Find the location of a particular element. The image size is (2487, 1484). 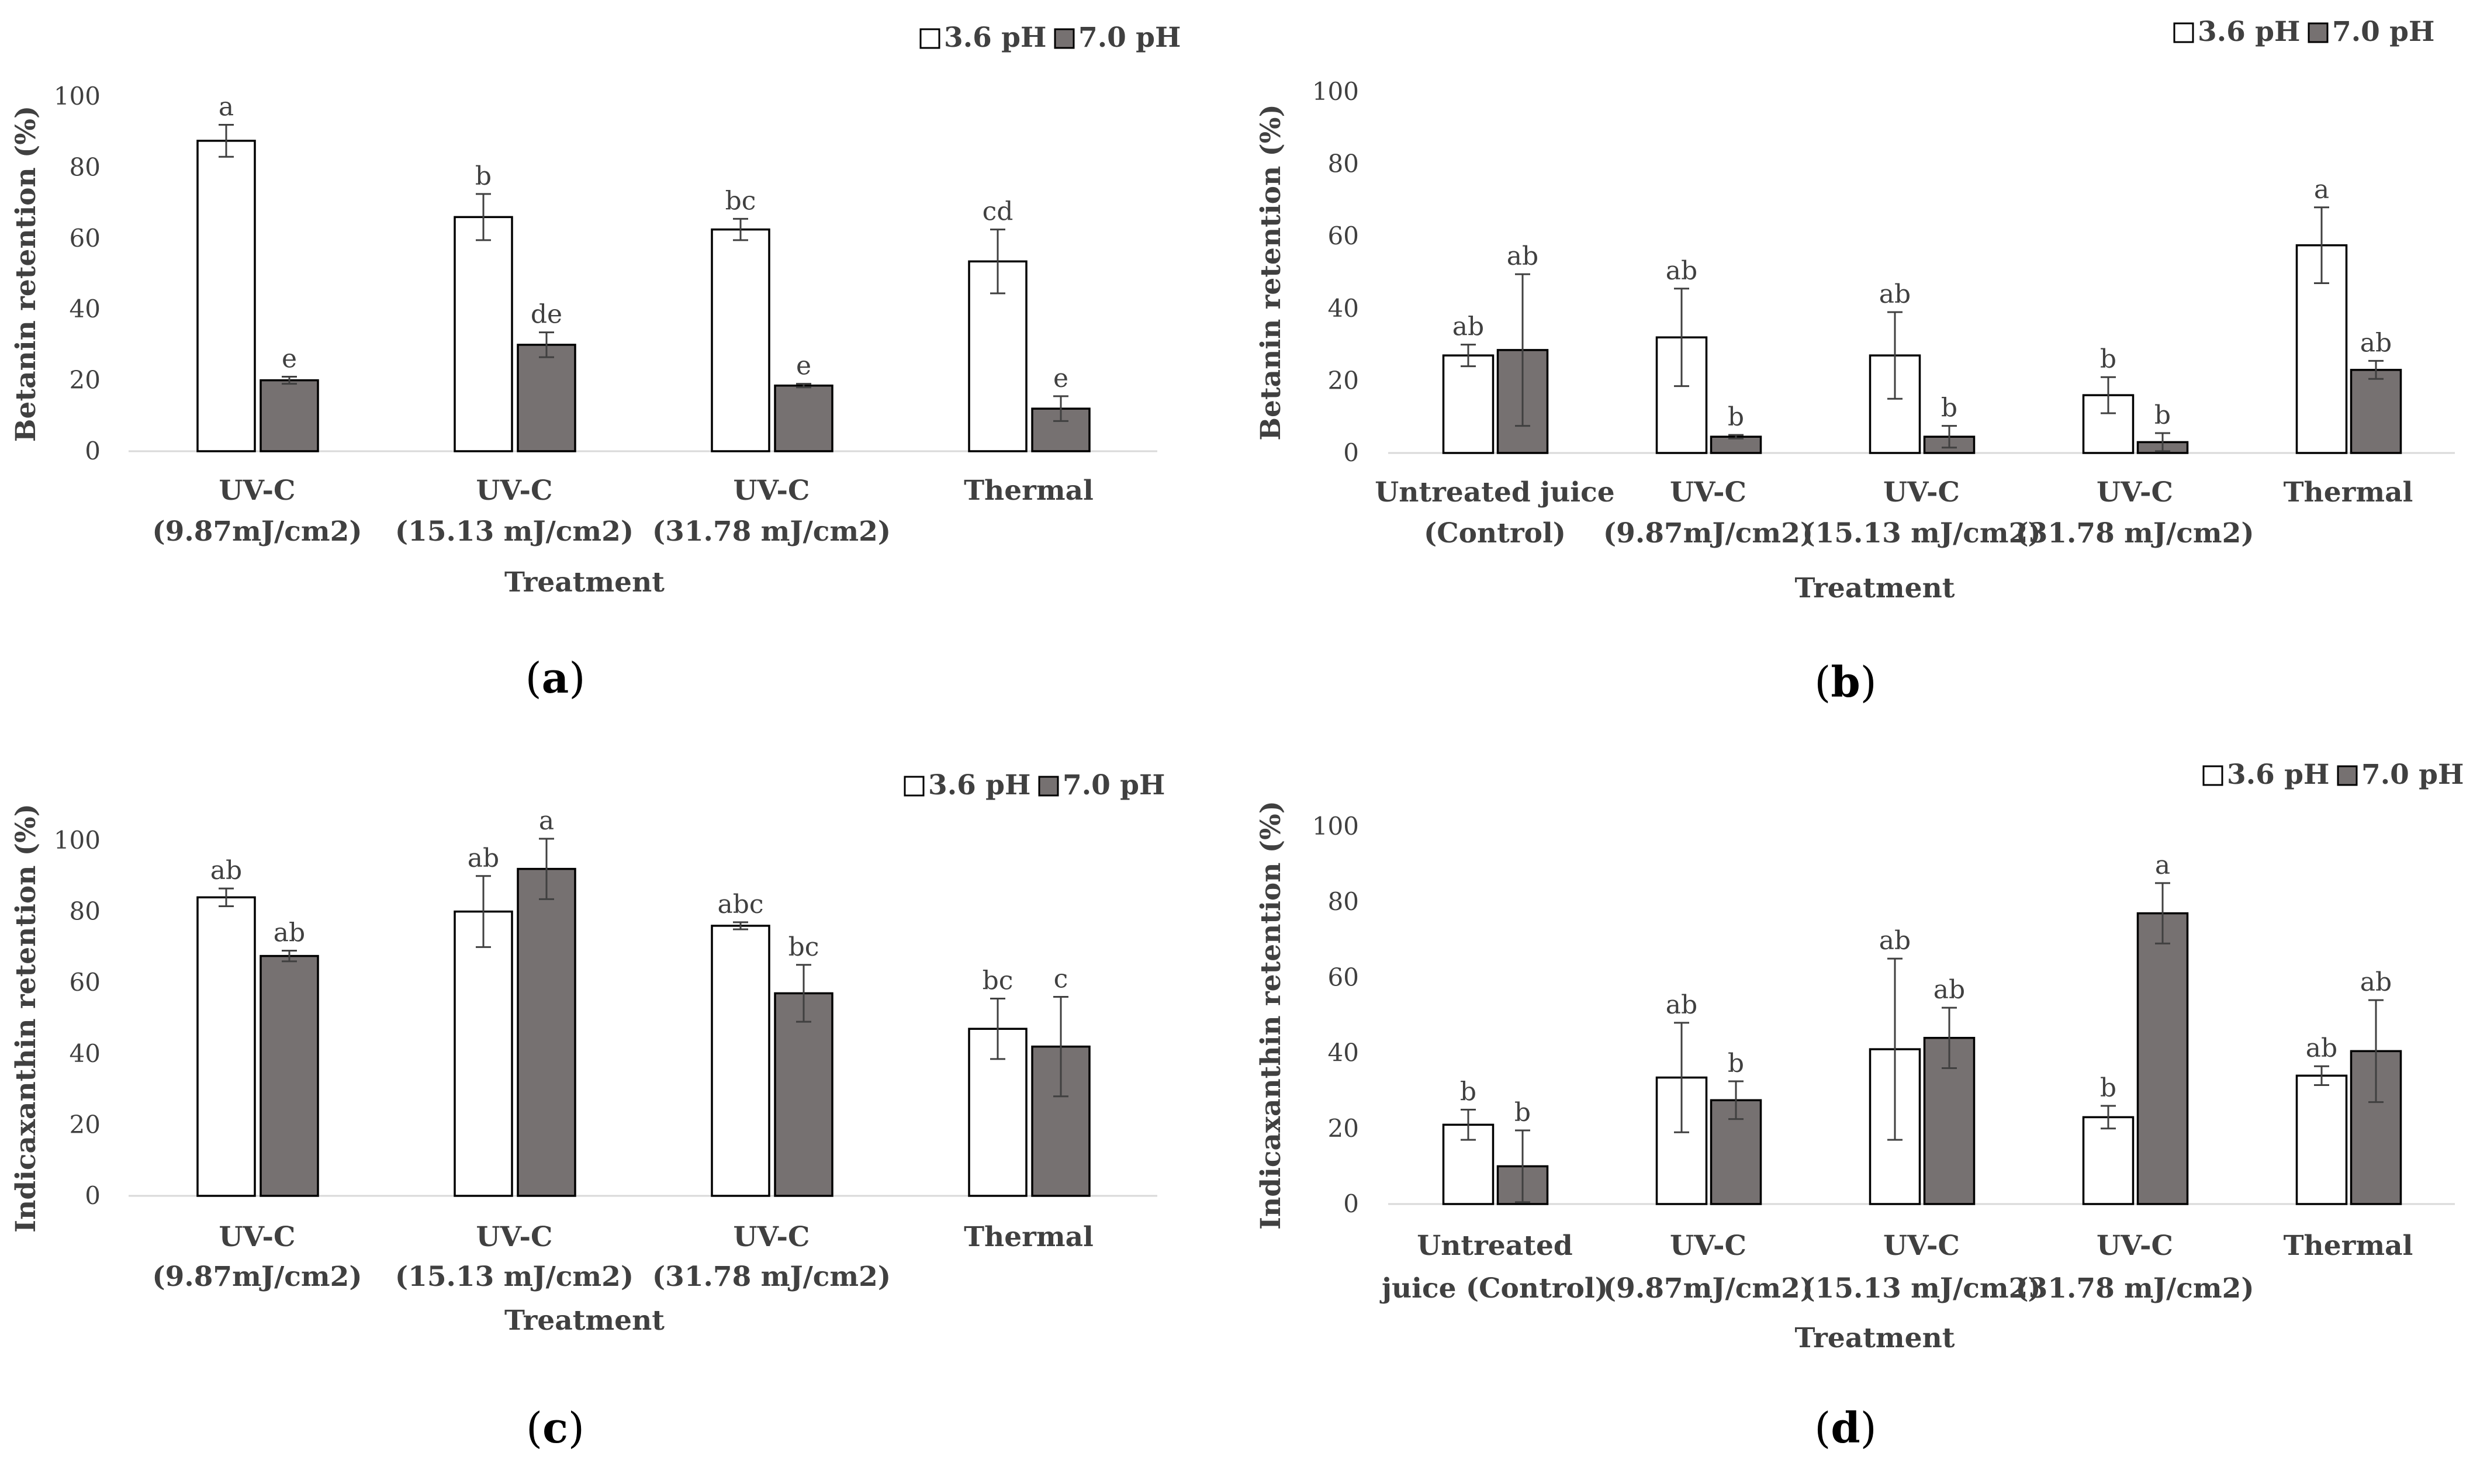

panel-label: (d) is located at coordinates (1846, 1427).